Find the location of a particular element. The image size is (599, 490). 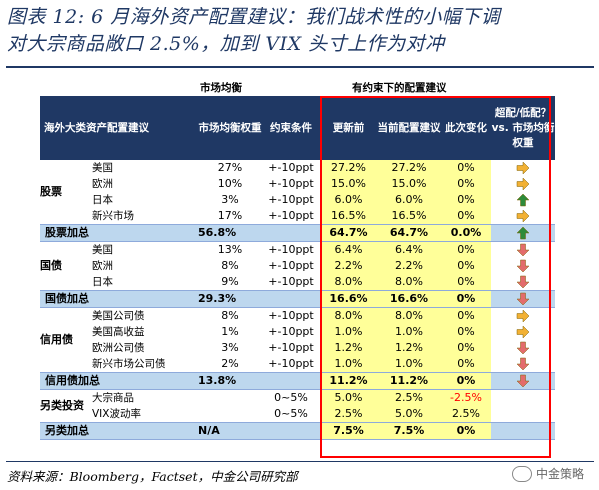

table-row: VIX波动率 0~5% 2.5% 5.0% 2.5% is located at coordinates (297, 414).